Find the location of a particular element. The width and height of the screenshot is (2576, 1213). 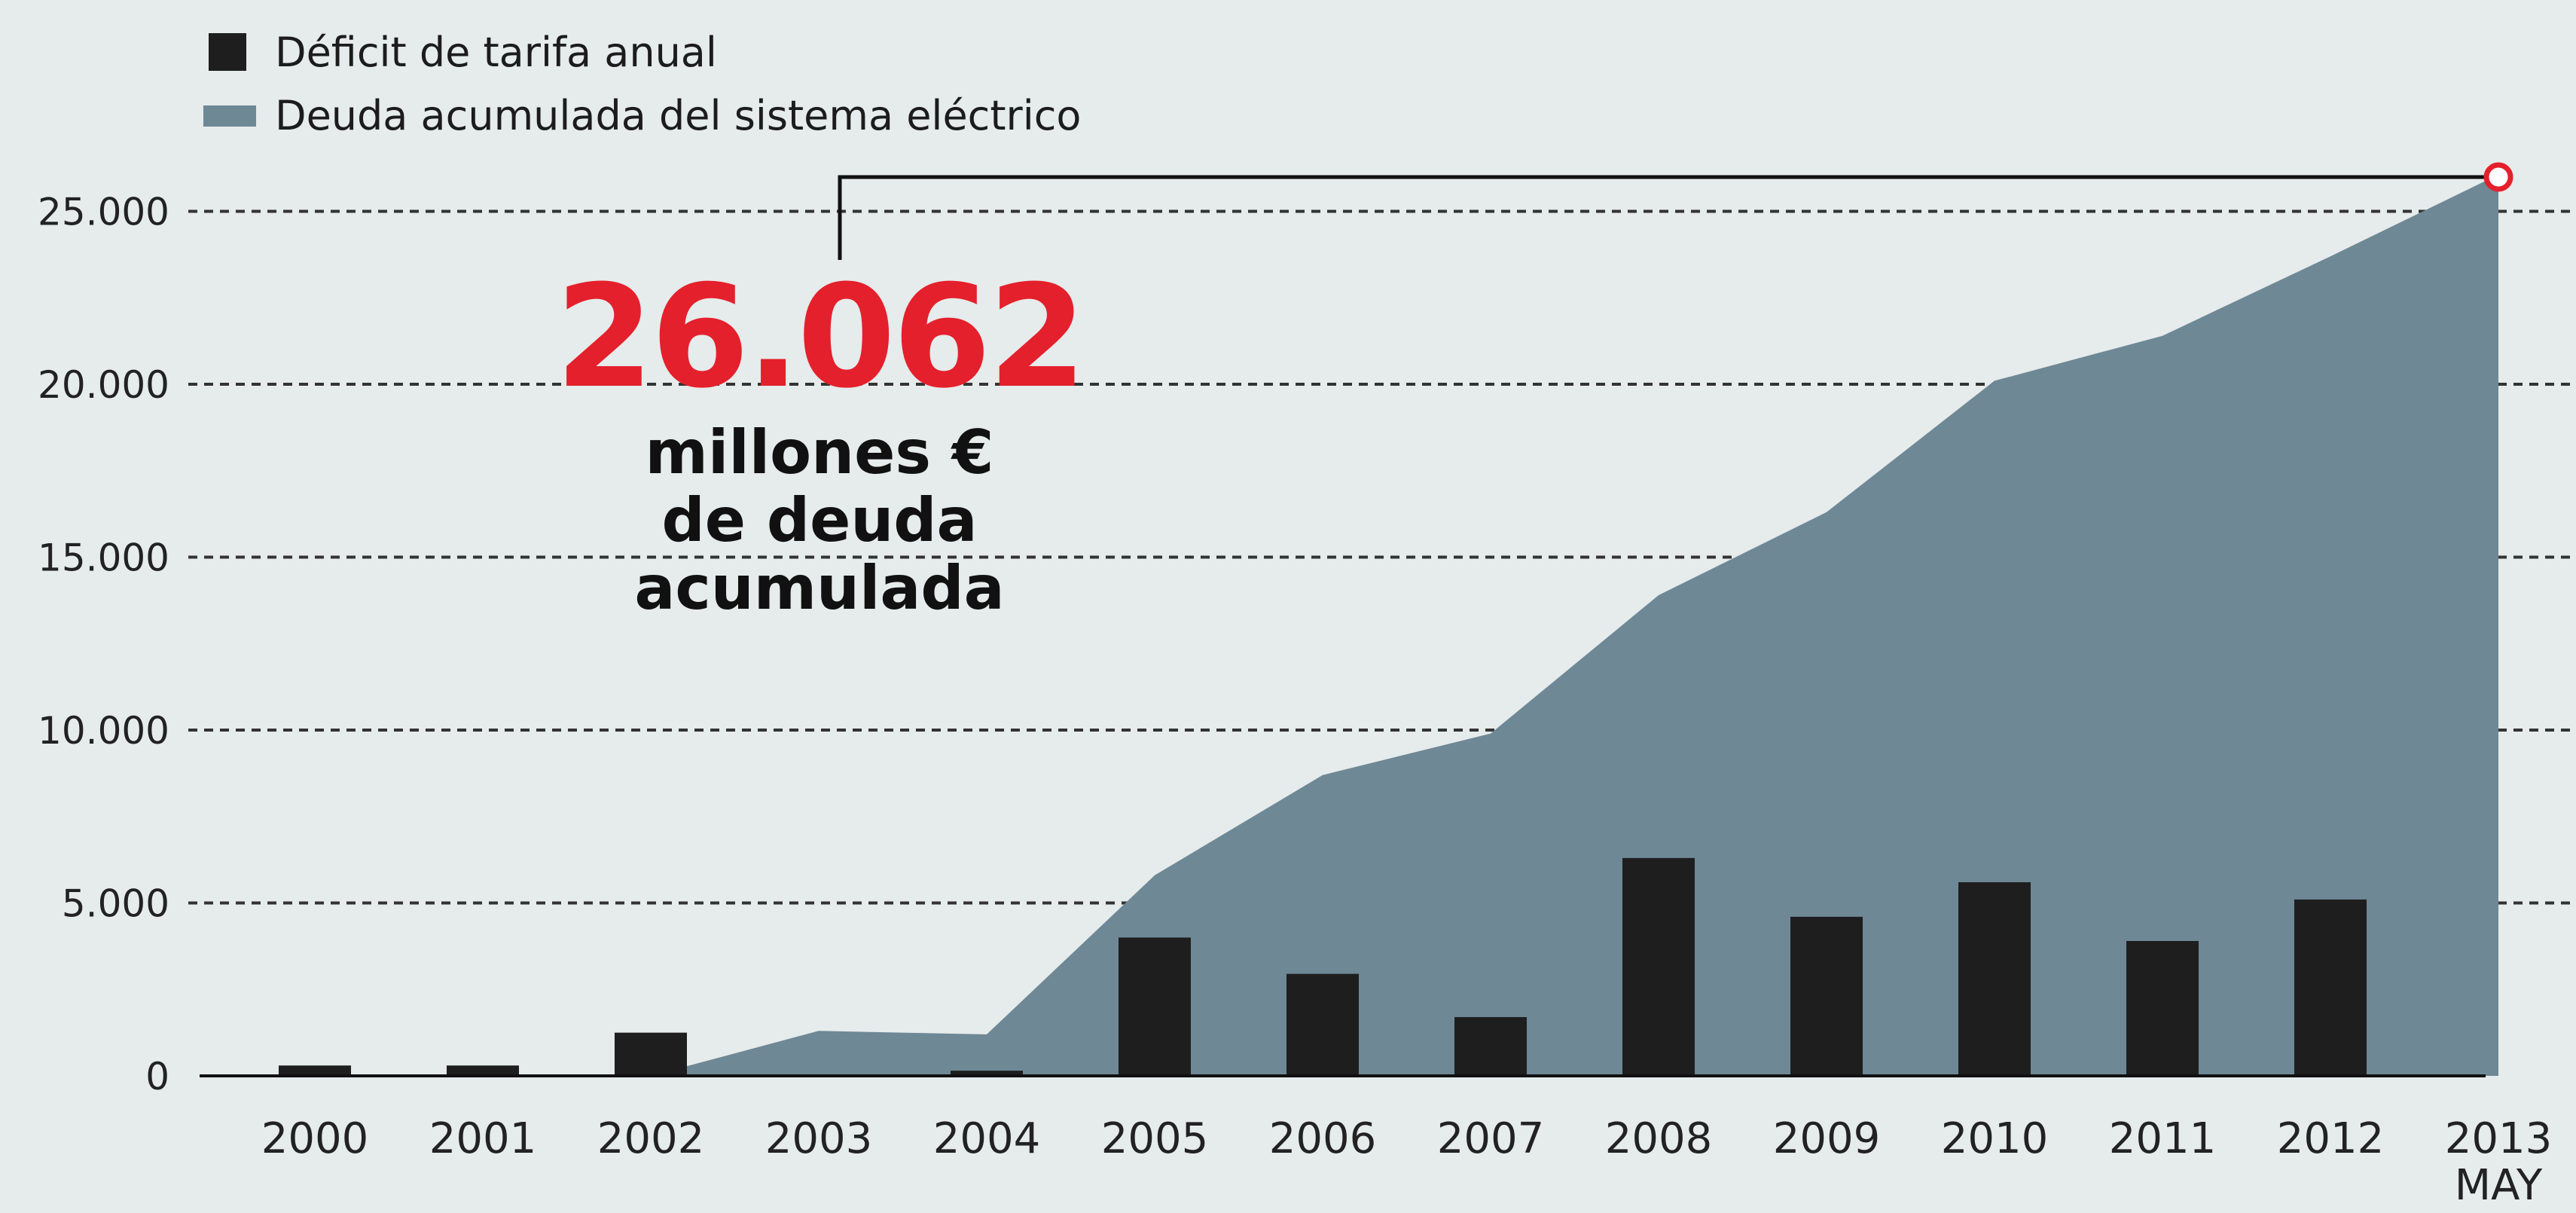

headline-line-1: millones € is located at coordinates (820, 452).